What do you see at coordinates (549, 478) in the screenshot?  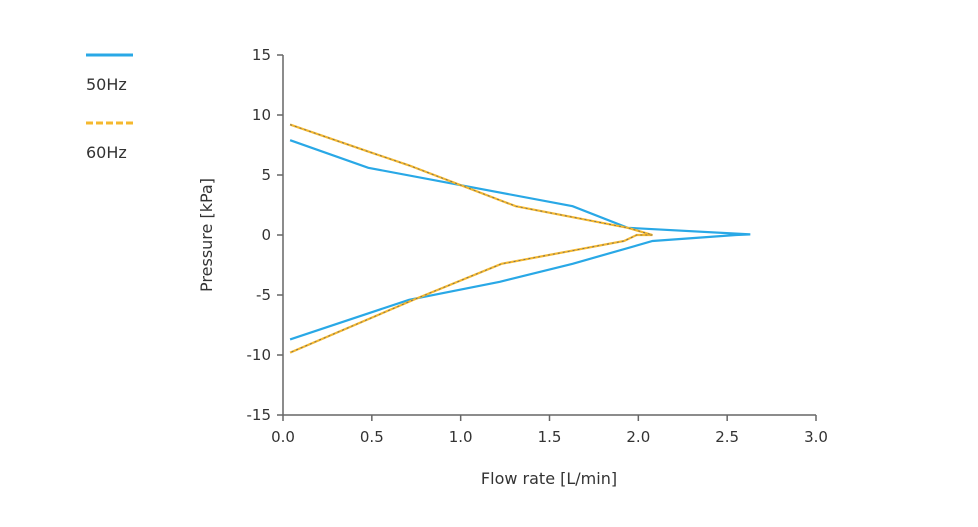 I see `x-axis-label: Flow rate [L/min]` at bounding box center [549, 478].